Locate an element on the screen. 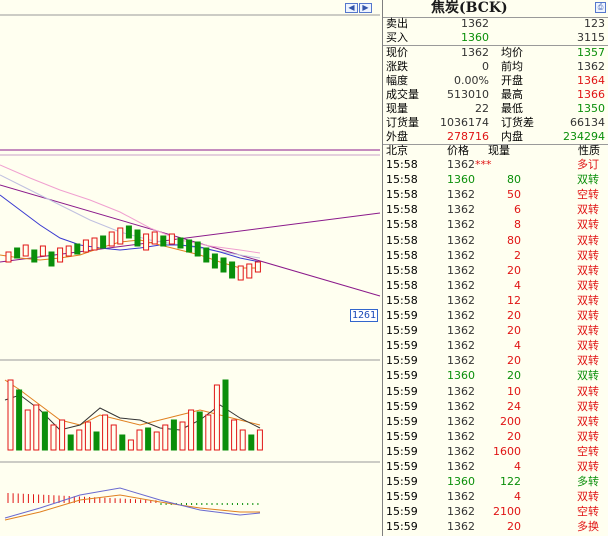 Image resolution: width=608 pixels, height=536 pixels. scroll-right-icon: ▶ is located at coordinates (365, 8).